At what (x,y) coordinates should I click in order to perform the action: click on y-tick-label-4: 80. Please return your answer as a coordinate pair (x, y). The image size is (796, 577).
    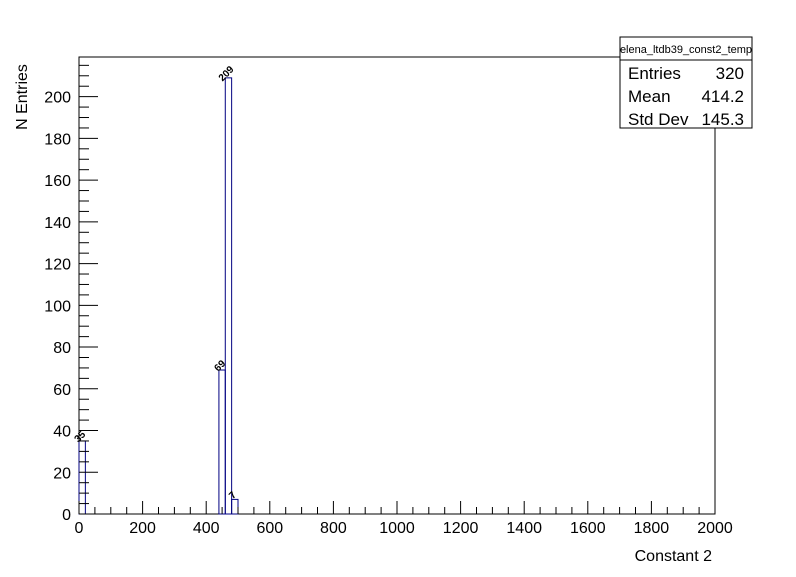
    Looking at the image, I should click on (62, 348).